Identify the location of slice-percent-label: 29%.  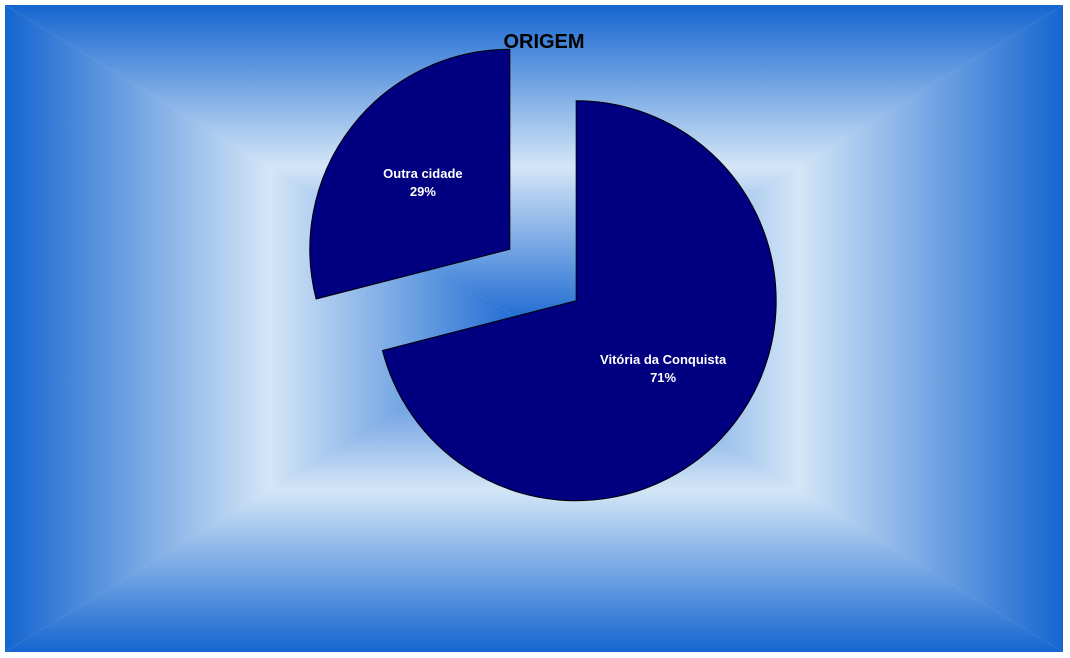
(423, 191).